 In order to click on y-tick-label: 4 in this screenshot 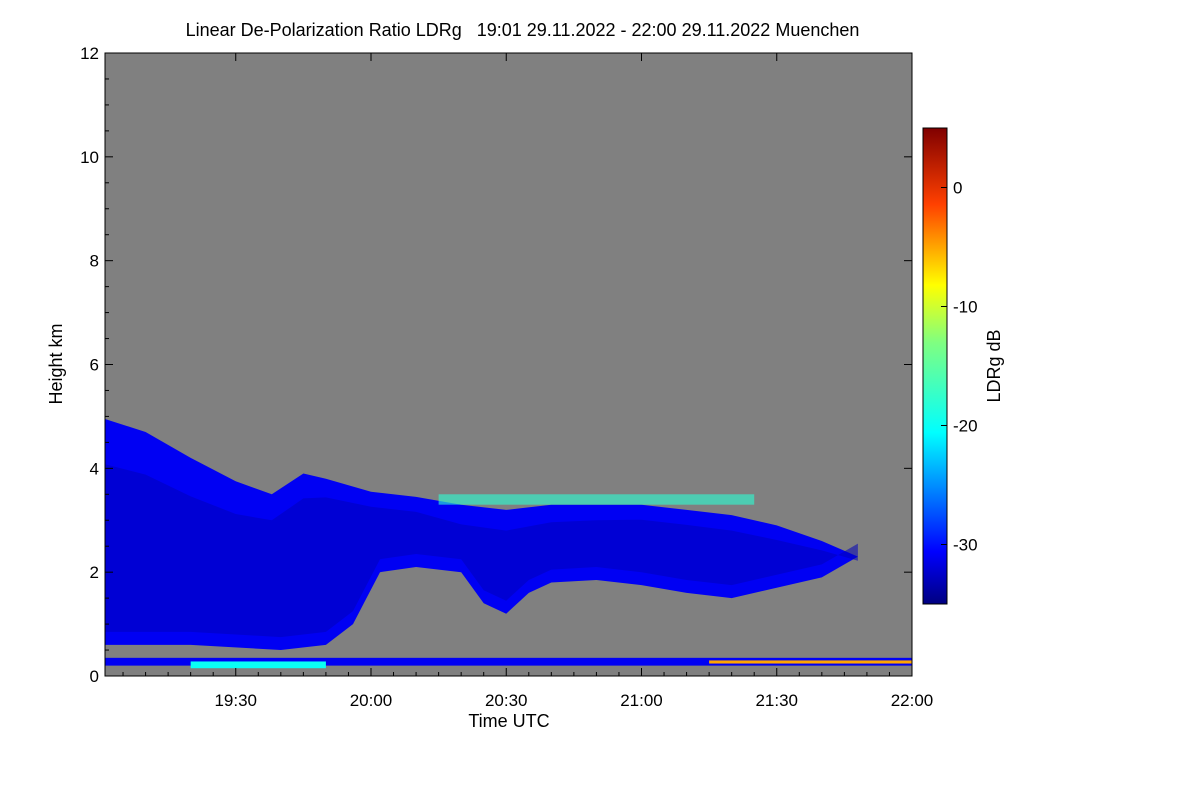, I will do `click(94, 468)`.